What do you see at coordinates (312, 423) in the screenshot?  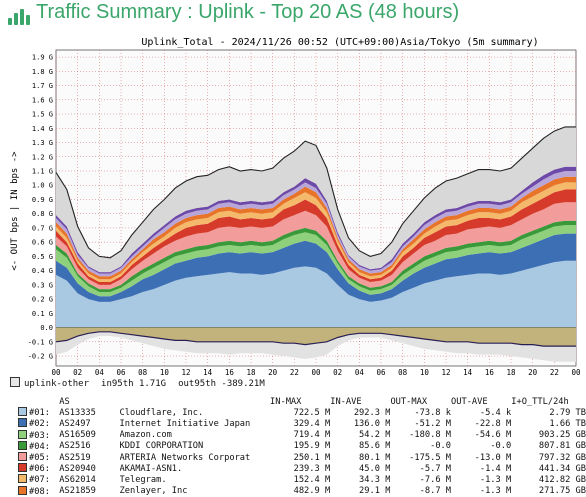 I see `cell-in-max: 329.4 M` at bounding box center [312, 423].